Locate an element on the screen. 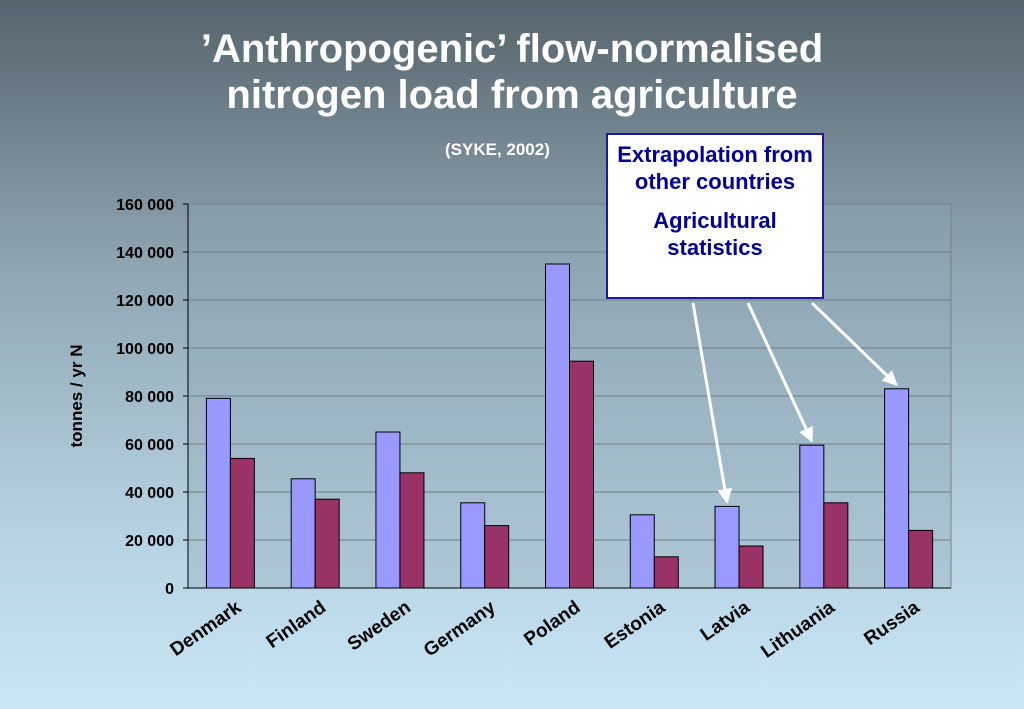 The width and height of the screenshot is (1024, 709). y-tick-label: 140 000 is located at coordinates (145, 253).